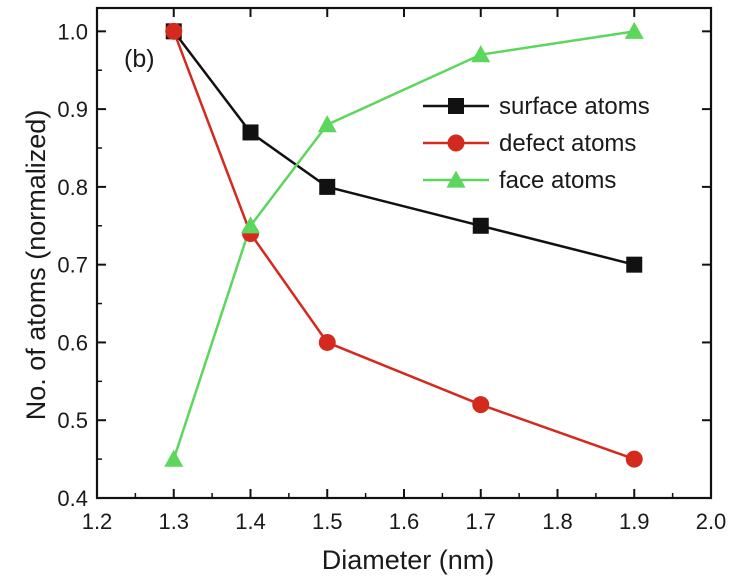  Describe the element at coordinates (557, 521) in the screenshot. I see `x-tick-label: 1.8` at that location.